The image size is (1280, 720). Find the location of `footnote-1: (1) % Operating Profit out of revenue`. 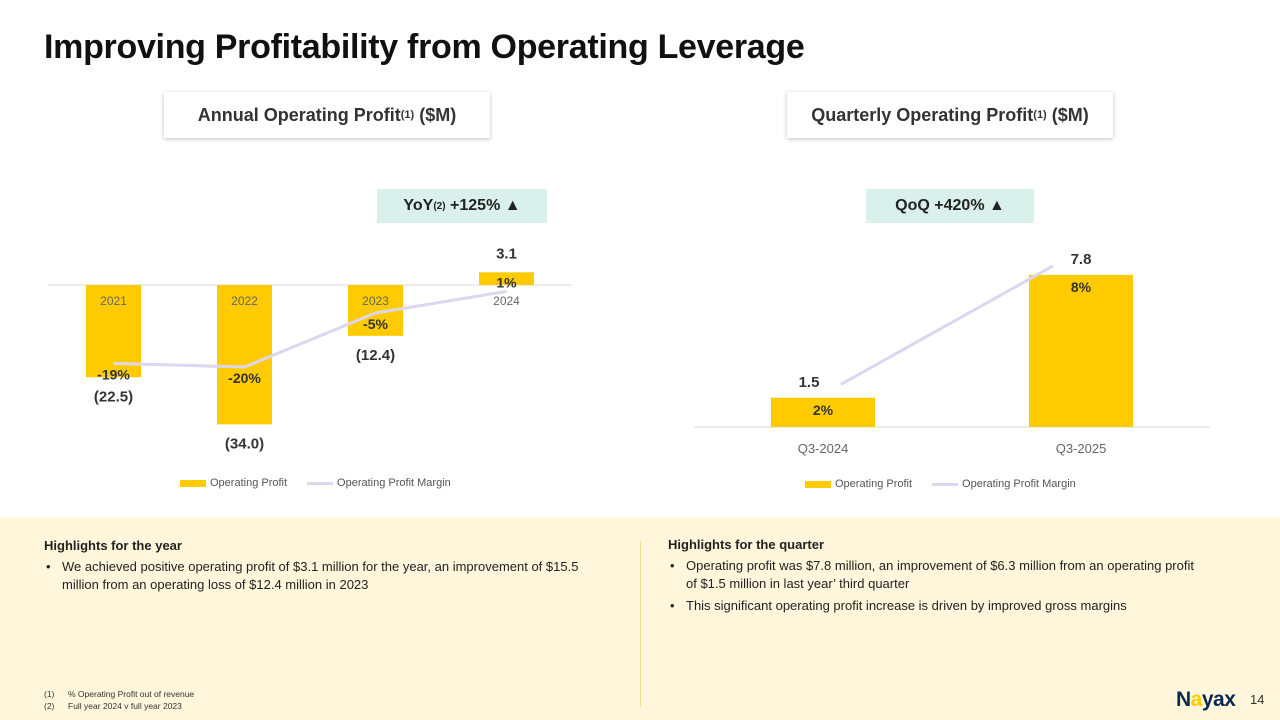

footnote-1: (1) % Operating Profit out of revenue is located at coordinates (119, 694).